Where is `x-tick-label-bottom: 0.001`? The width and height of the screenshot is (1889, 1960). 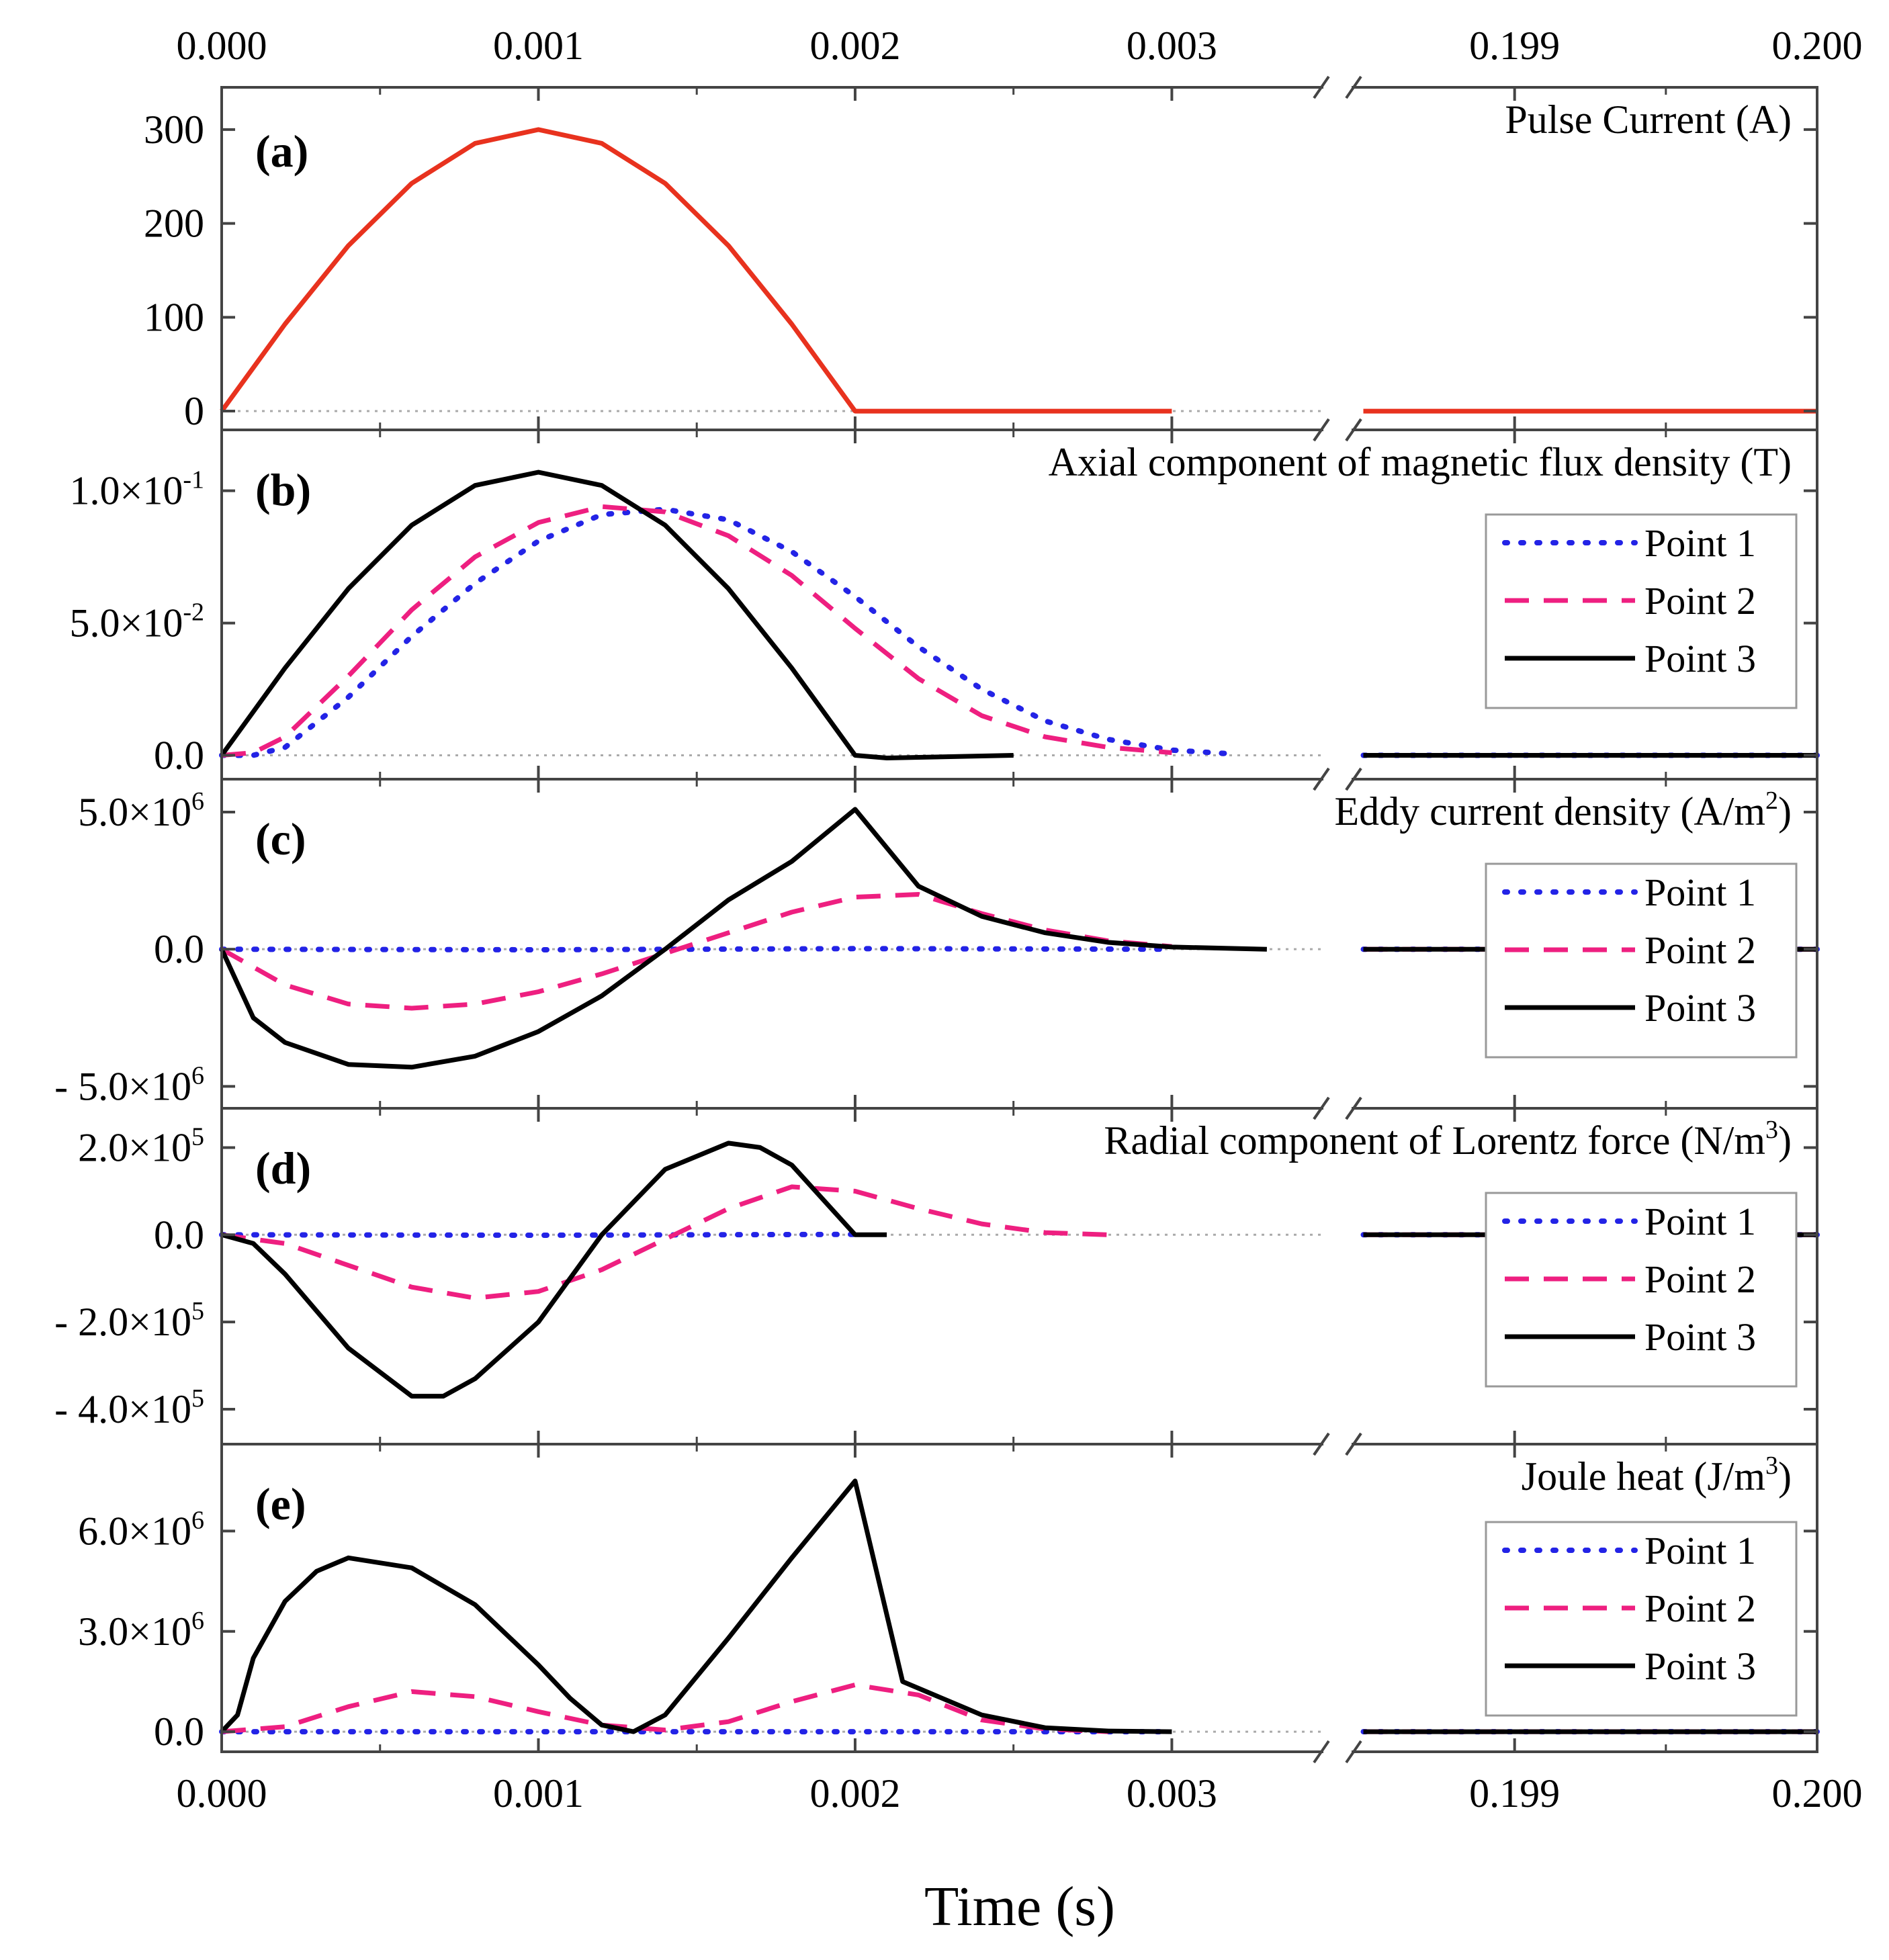 x-tick-label-bottom: 0.001 is located at coordinates (538, 1793).